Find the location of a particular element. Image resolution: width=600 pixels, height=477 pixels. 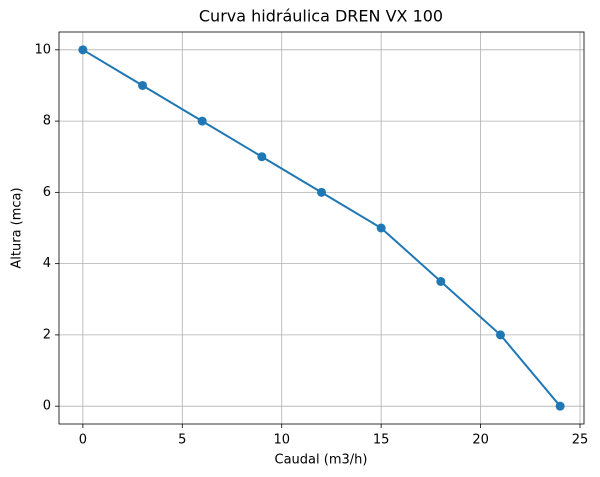

y-tick-label: 0 is located at coordinates (47, 406).